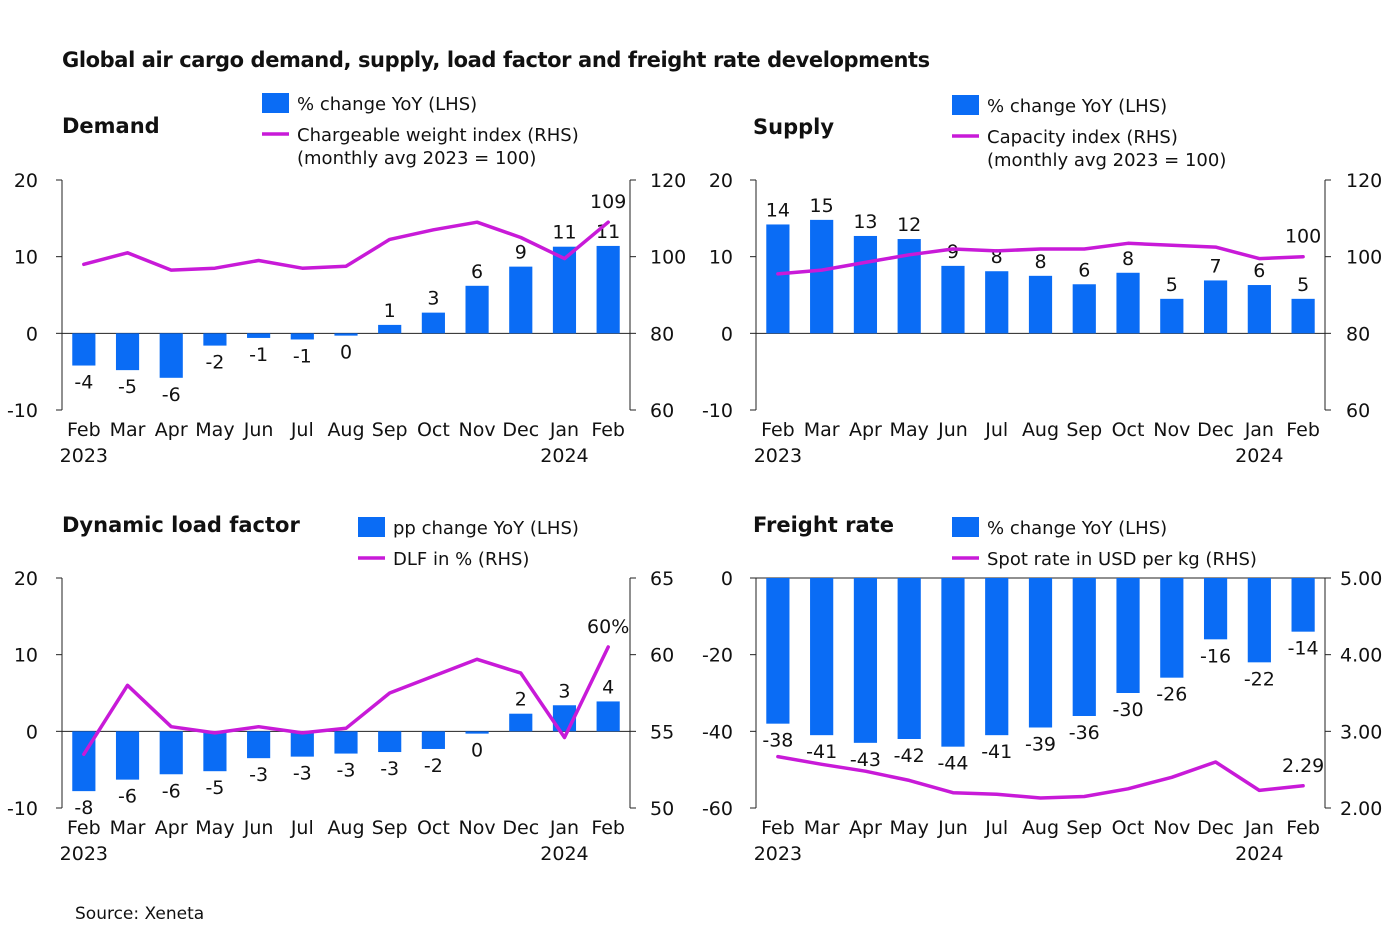 This screenshot has height=926, width=1394. I want to click on bar-data-label: 13, so click(865, 222).